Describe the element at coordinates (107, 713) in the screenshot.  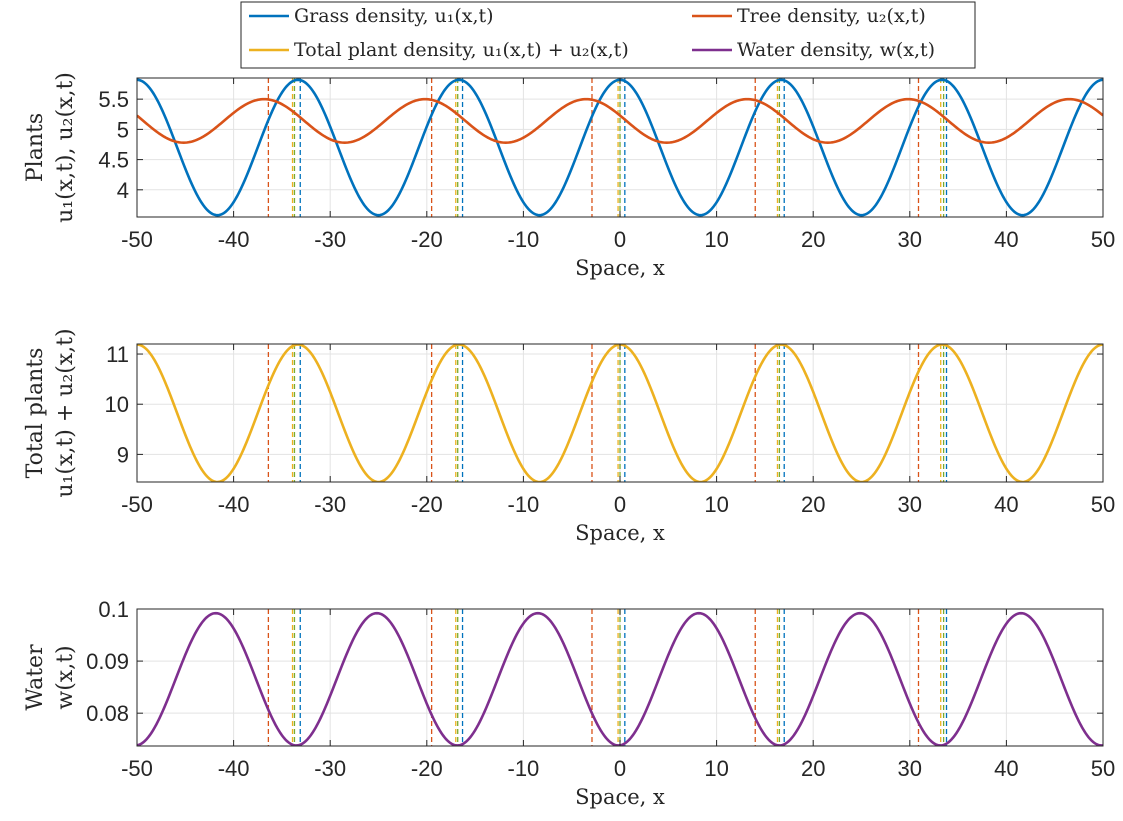
I see `y-tick-label: 0.08` at that location.